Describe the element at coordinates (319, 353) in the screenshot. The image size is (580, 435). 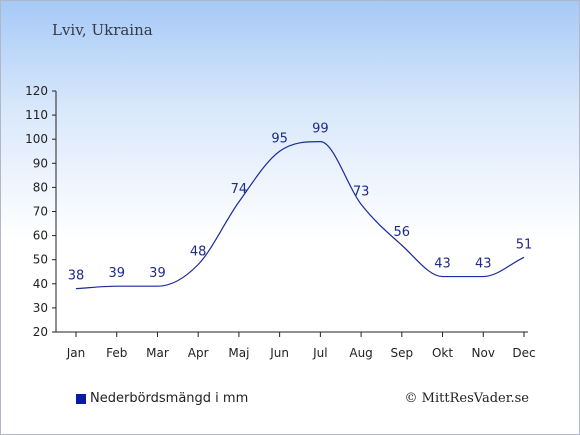
I see `x-tick-label: Jul` at that location.